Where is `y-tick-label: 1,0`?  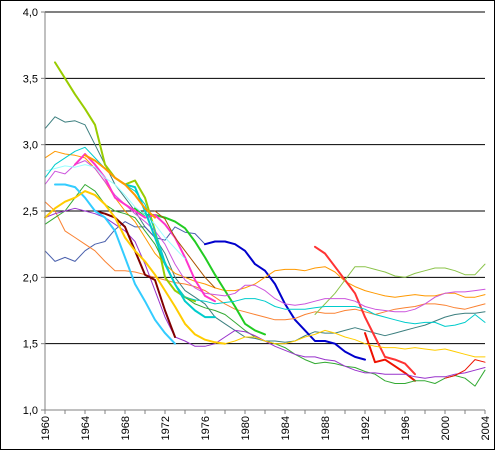
y-tick-label: 1,0 is located at coordinates (30, 411).